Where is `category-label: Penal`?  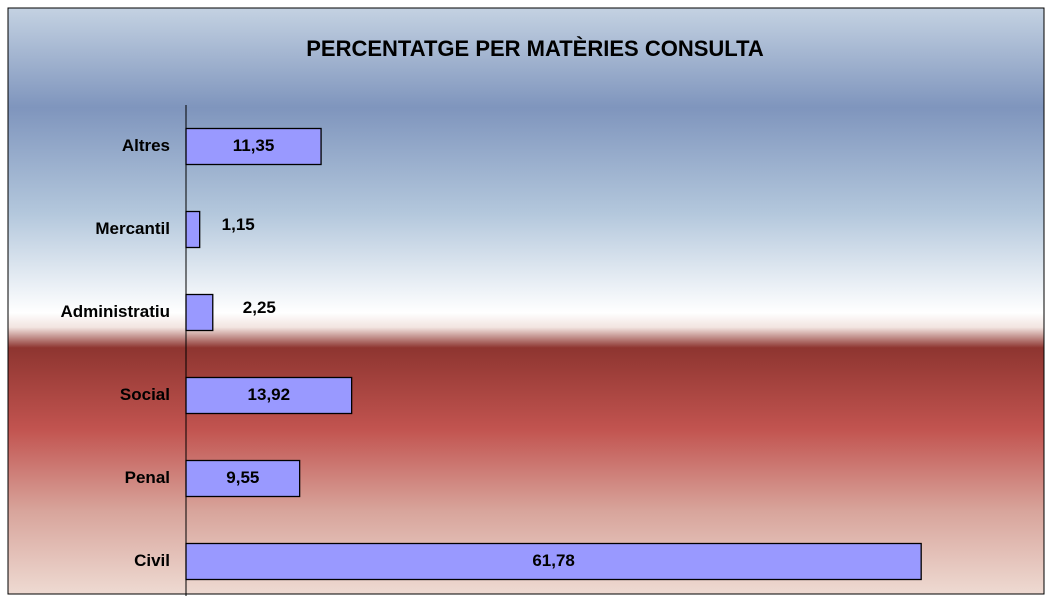 category-label: Penal is located at coordinates (147, 477).